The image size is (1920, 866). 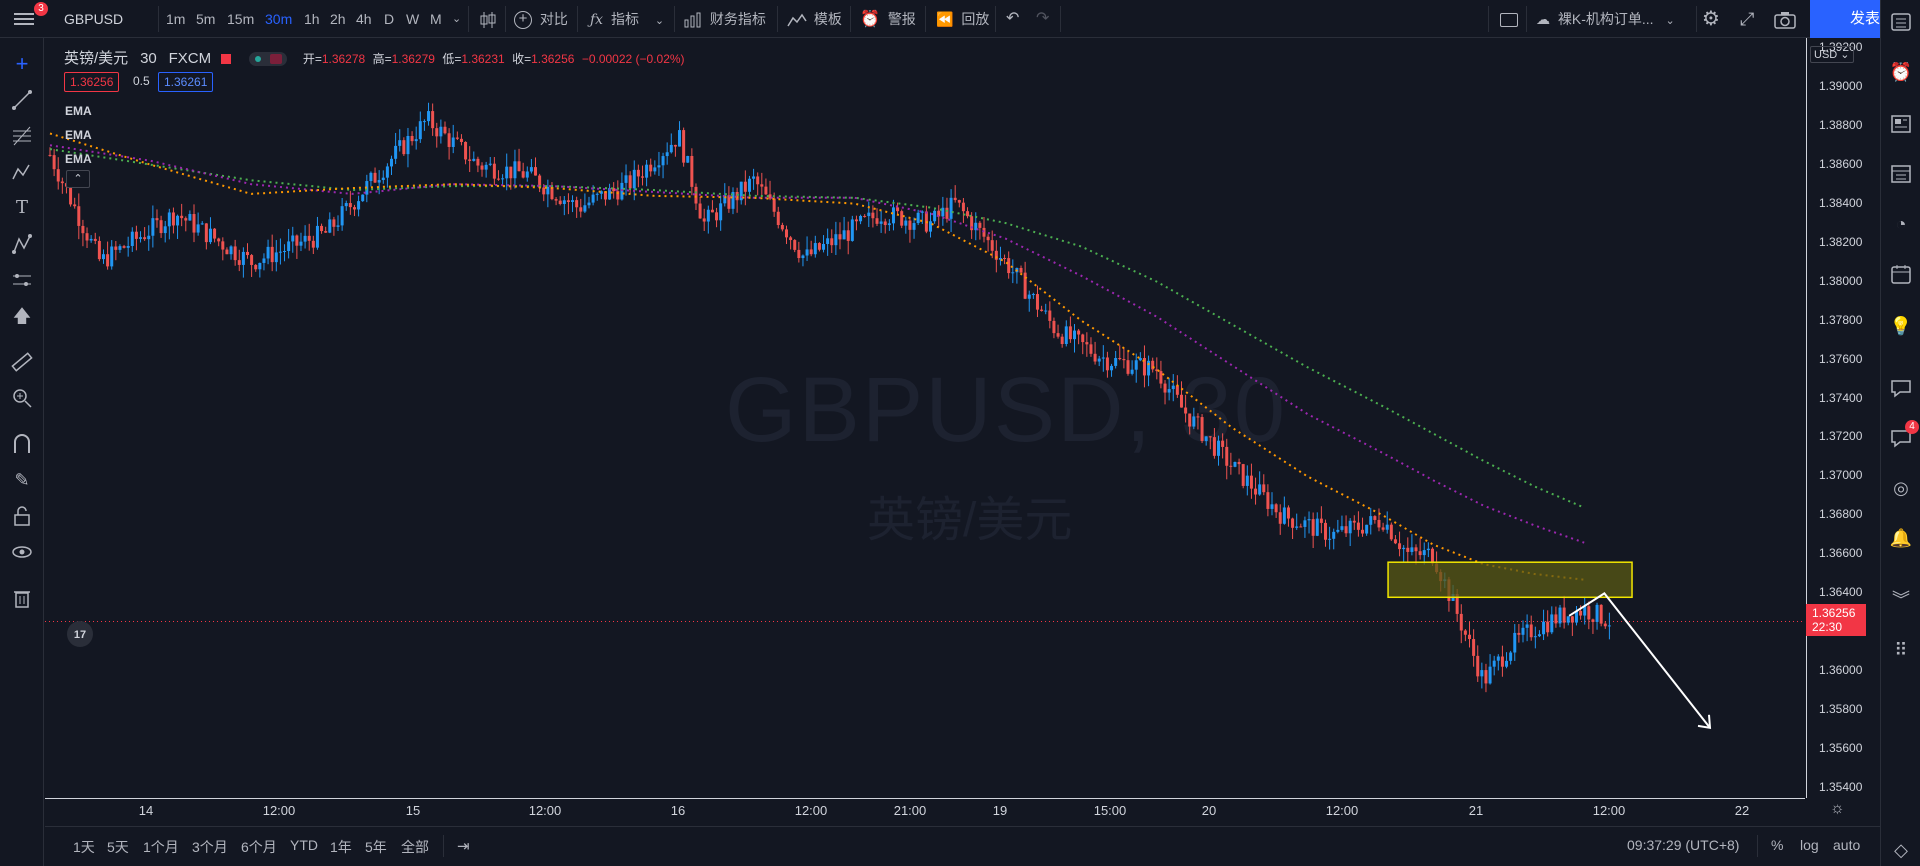 I want to click on trend-line-icon, so click(x=22, y=100).